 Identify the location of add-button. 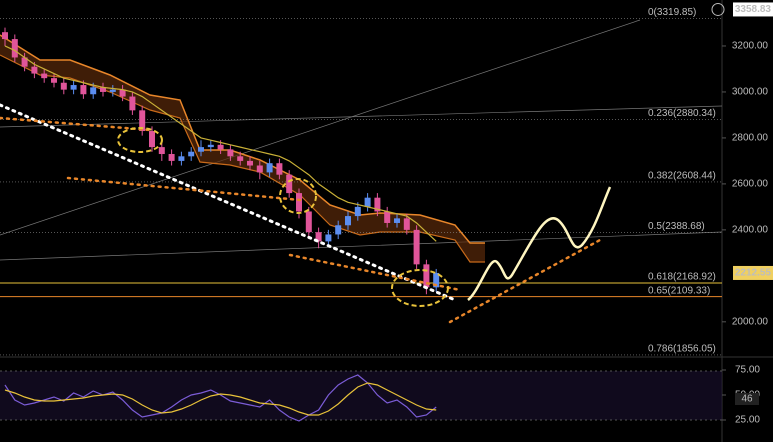
(718, 9).